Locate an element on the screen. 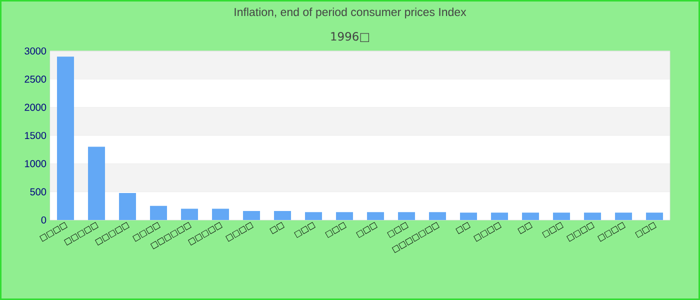  y-tick-label: 500 is located at coordinates (38, 192).